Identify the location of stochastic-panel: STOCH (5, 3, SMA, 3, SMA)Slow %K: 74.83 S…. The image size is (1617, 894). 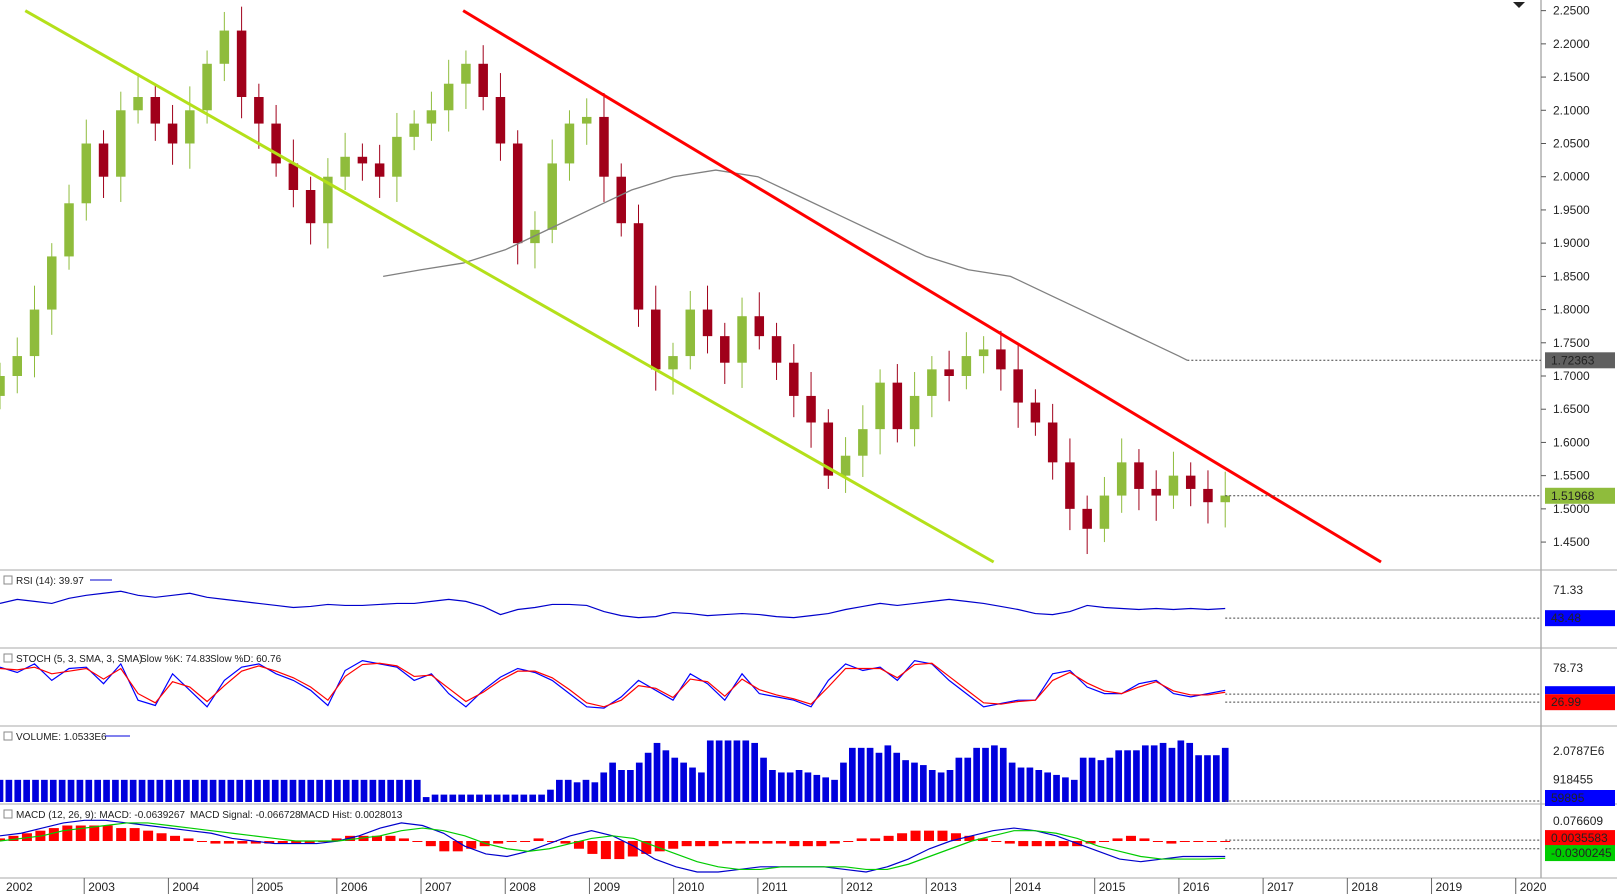
(807, 682).